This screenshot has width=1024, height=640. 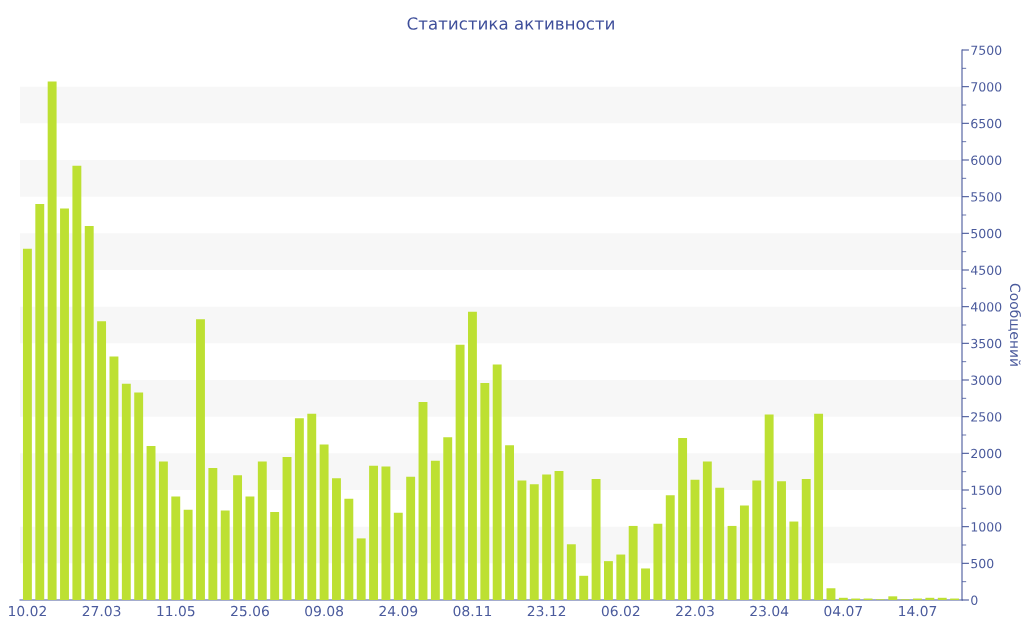 What do you see at coordinates (986, 233) in the screenshot?
I see `y-tick-label: 5000` at bounding box center [986, 233].